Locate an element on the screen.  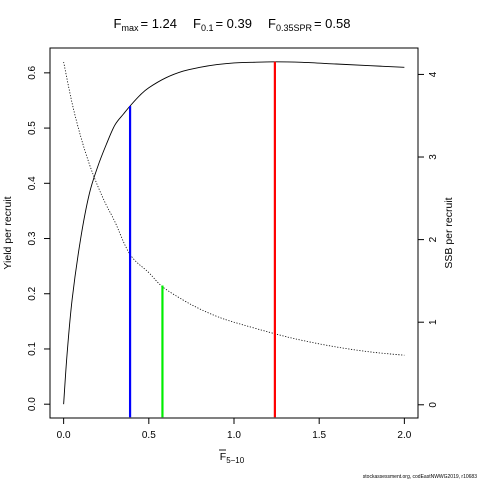
x-axis-label: F5−10 is located at coordinates (232, 457).